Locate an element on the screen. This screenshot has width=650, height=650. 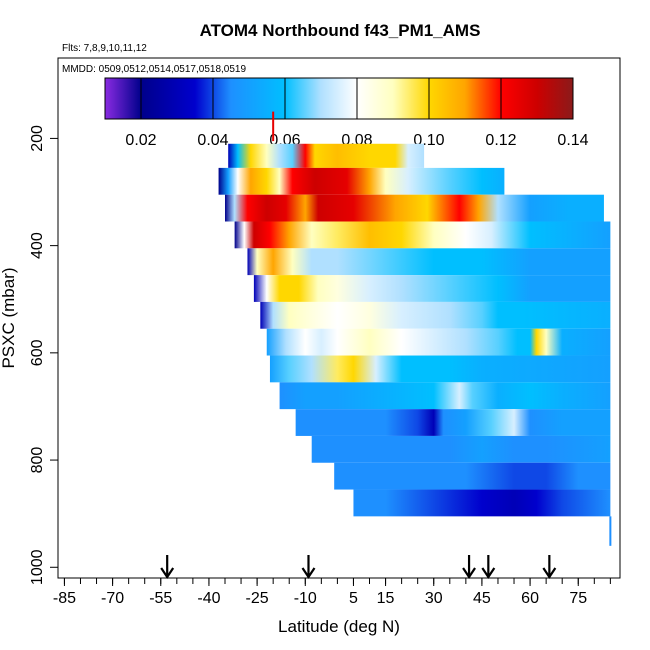
y-tick-label: 600 is located at coordinates (37, 352).